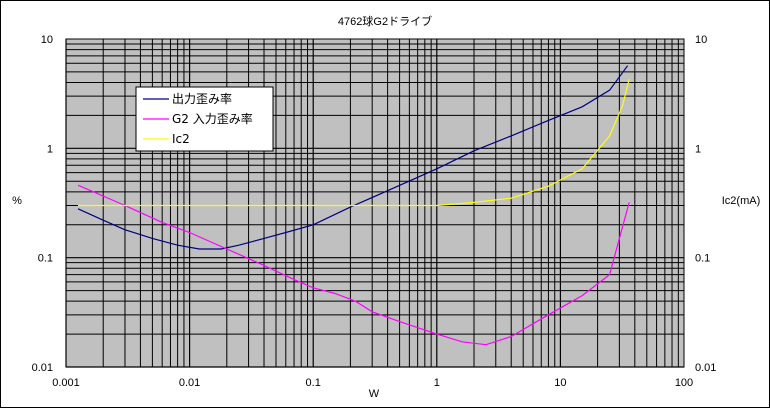 The image size is (770, 409). I want to click on y-tick-label-left: 0.1, so click(45, 259).